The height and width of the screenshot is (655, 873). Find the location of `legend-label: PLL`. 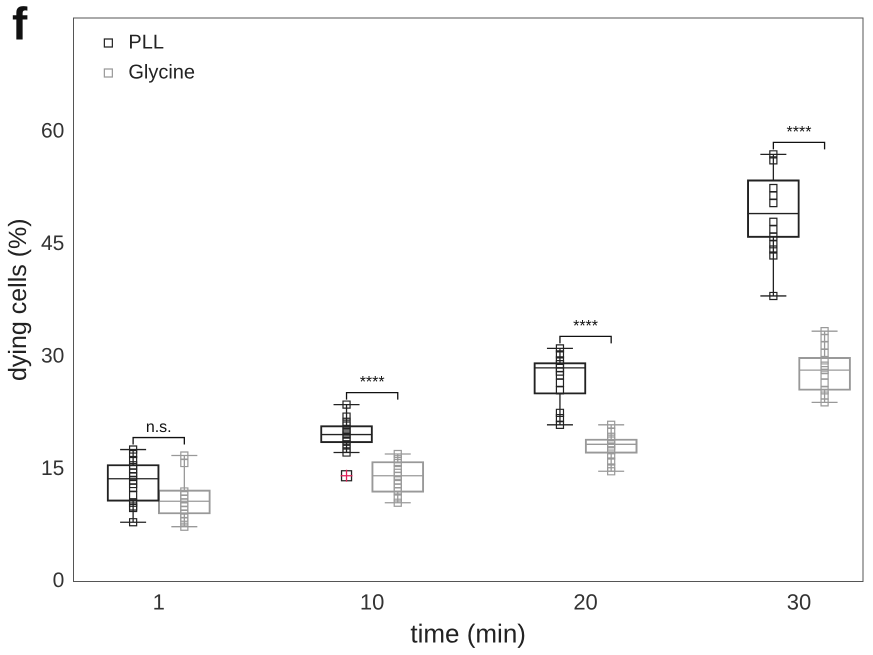

legend-label: PLL is located at coordinates (146, 43).